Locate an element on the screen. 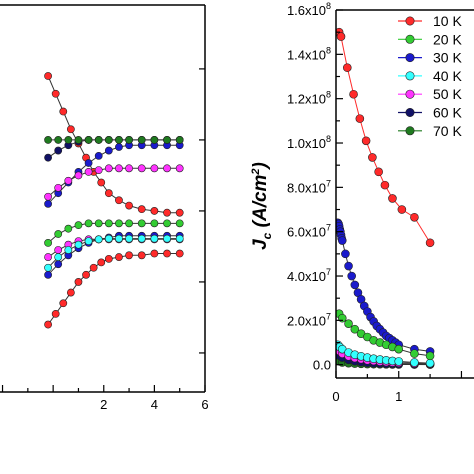  right-y-axis-title-close: ) is located at coordinates (260, 166).